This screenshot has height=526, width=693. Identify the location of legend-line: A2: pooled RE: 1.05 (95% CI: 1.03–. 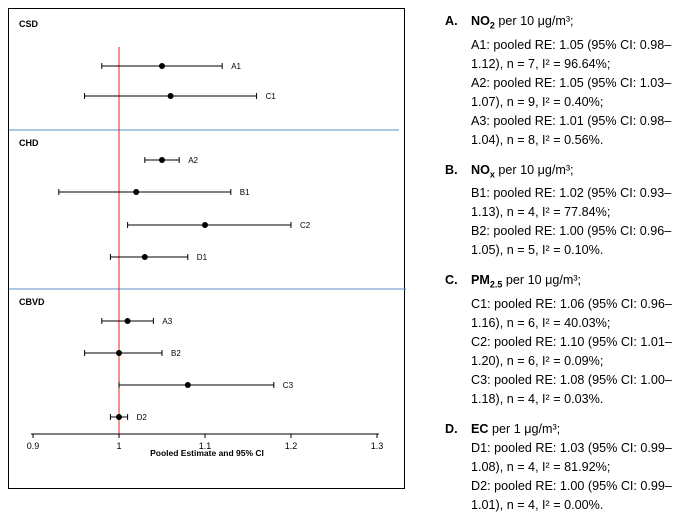
(571, 82).